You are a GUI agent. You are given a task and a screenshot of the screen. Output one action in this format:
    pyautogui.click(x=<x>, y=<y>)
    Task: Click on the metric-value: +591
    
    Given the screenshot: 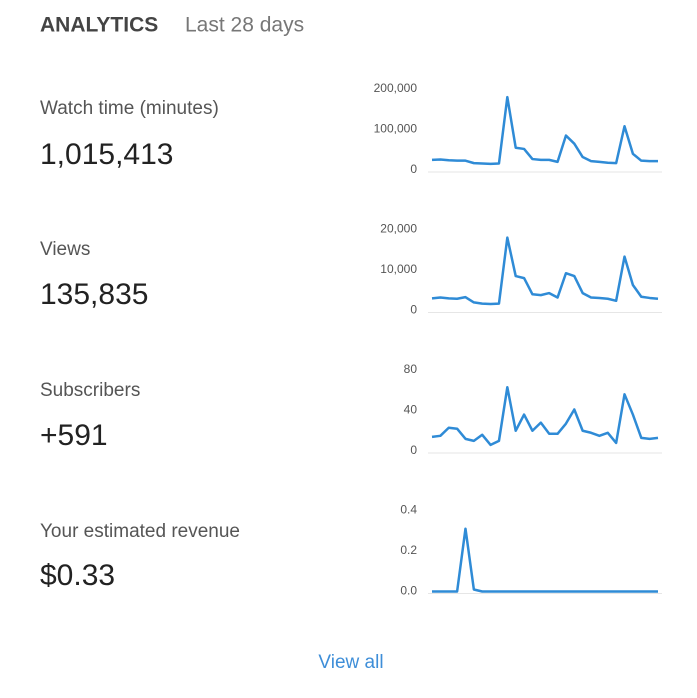 What is the action you would take?
    pyautogui.click(x=74, y=435)
    